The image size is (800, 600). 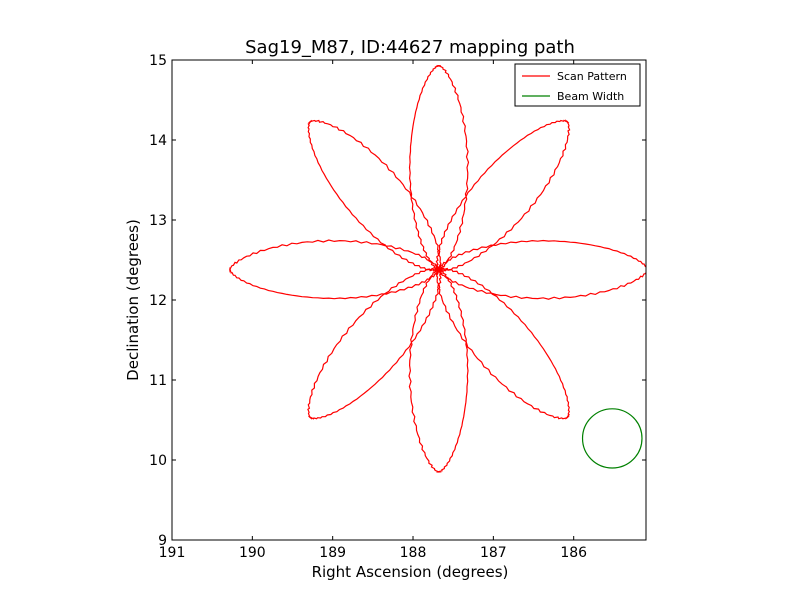 I want to click on y-tick-label: 15, so click(x=158, y=61).